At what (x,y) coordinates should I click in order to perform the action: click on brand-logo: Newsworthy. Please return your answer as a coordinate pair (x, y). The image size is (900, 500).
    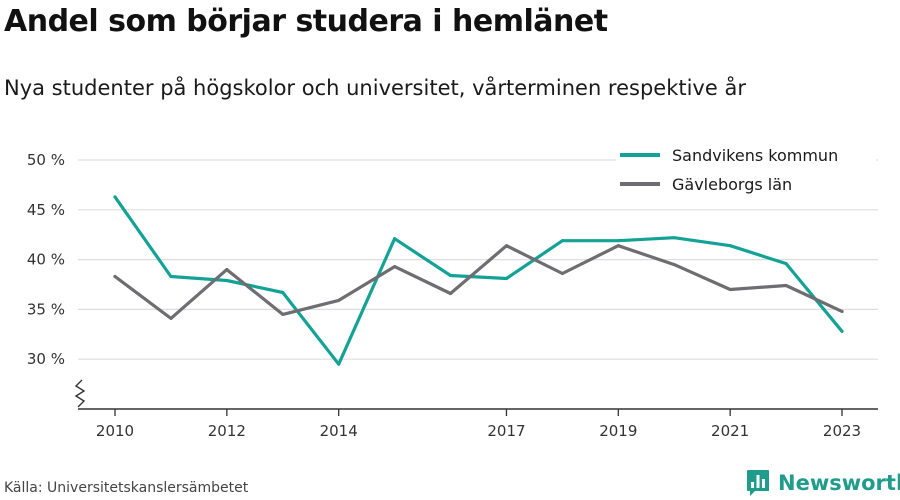
    Looking at the image, I should click on (823, 483).